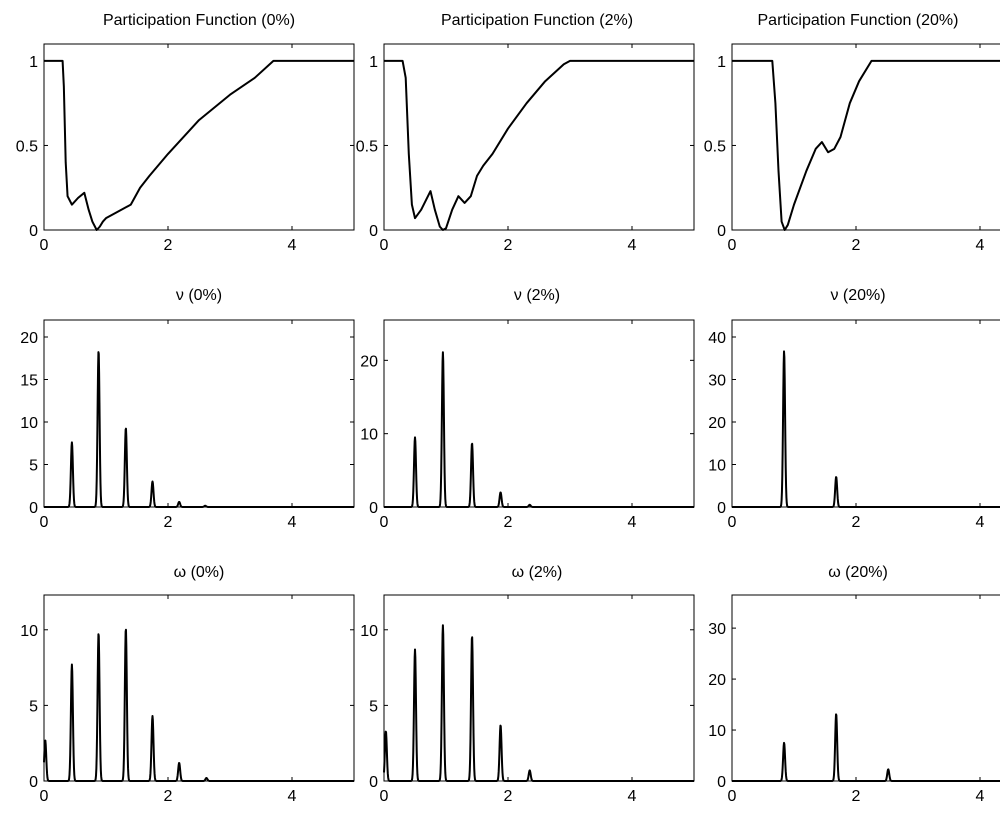 This screenshot has height=815, width=1000. What do you see at coordinates (717, 338) in the screenshot?
I see `y-tick-label: 40` at bounding box center [717, 338].